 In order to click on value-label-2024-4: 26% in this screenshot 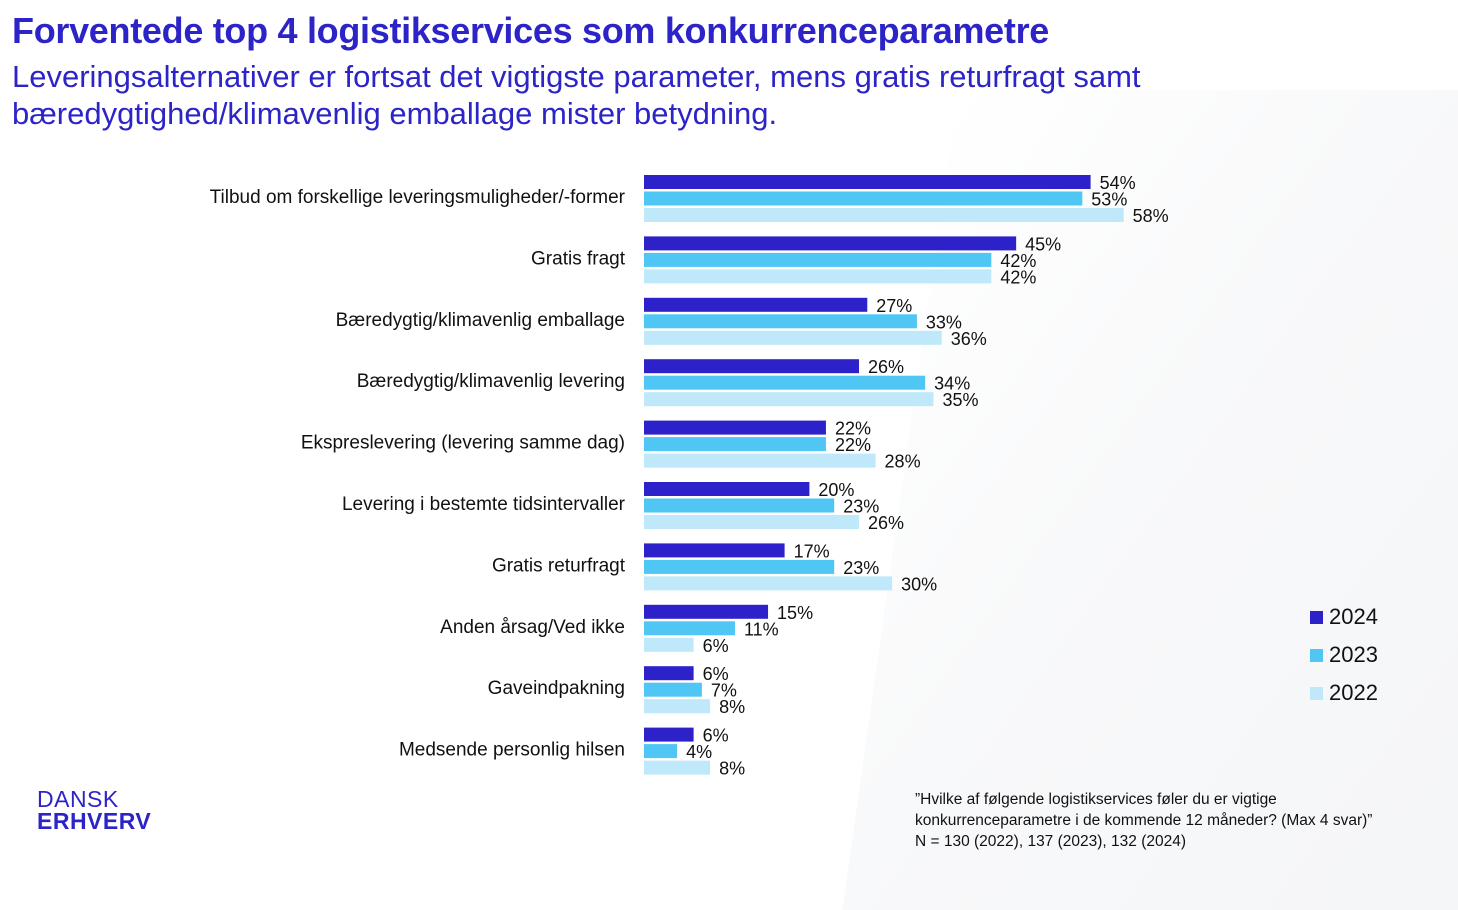, I will do `click(886, 367)`.